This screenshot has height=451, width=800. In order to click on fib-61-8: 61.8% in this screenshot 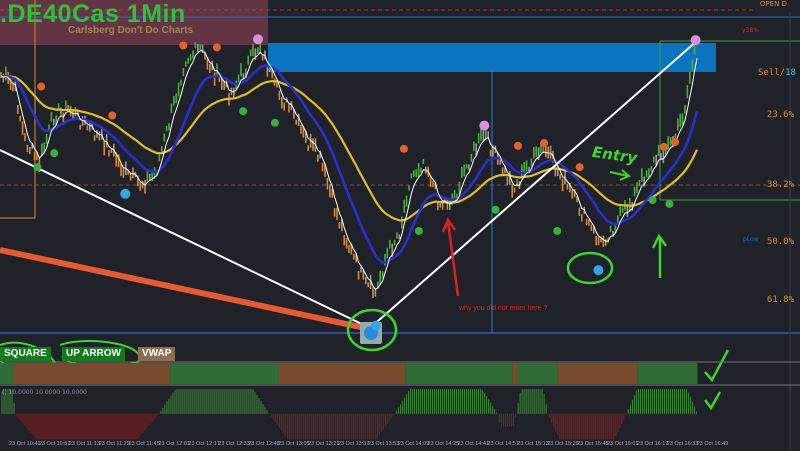, I will do `click(780, 300)`.